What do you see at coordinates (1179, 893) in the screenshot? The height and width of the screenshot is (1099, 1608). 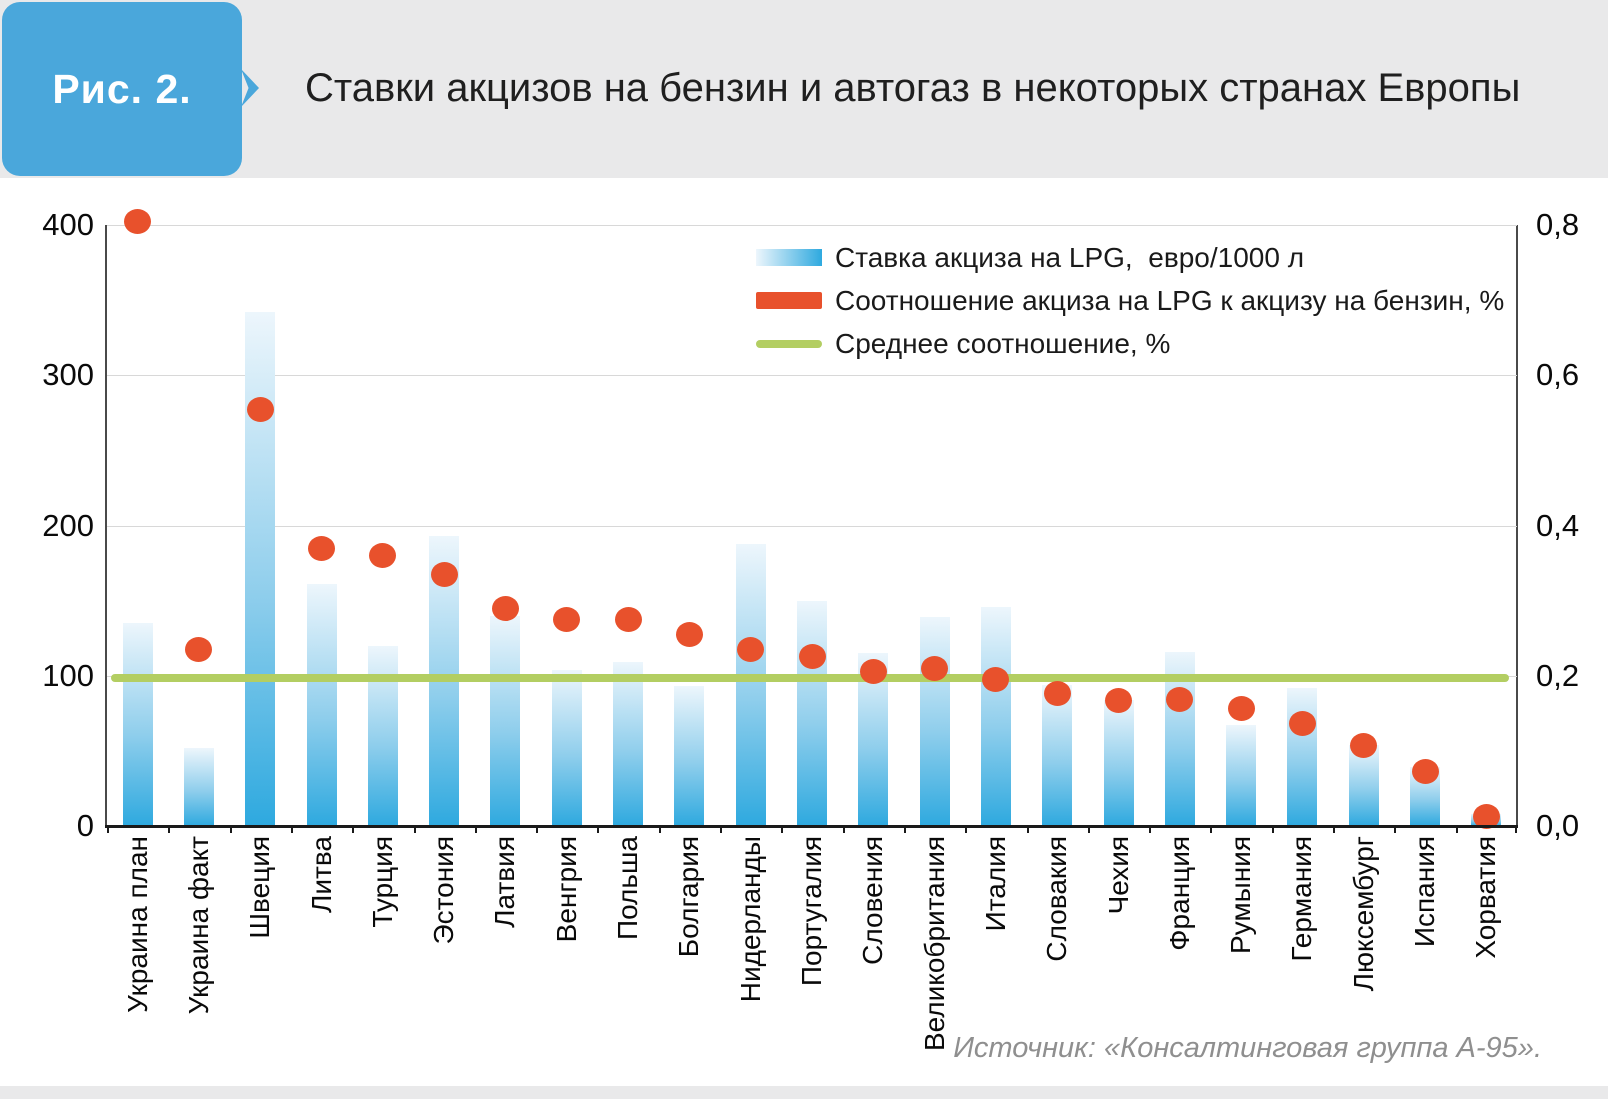 I see `x-axis-label: Франция` at bounding box center [1179, 893].